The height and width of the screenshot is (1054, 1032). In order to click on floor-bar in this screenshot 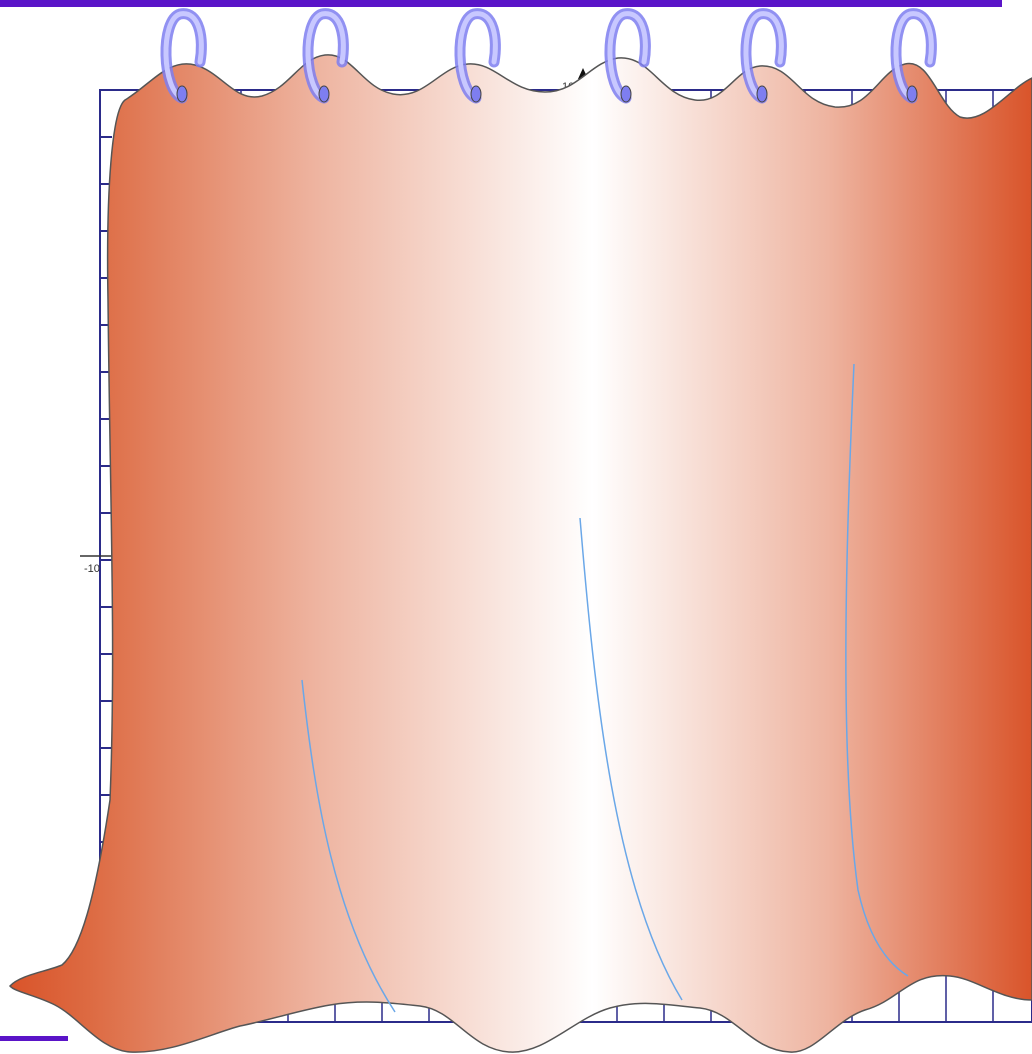, I will do `click(34, 1038)`.